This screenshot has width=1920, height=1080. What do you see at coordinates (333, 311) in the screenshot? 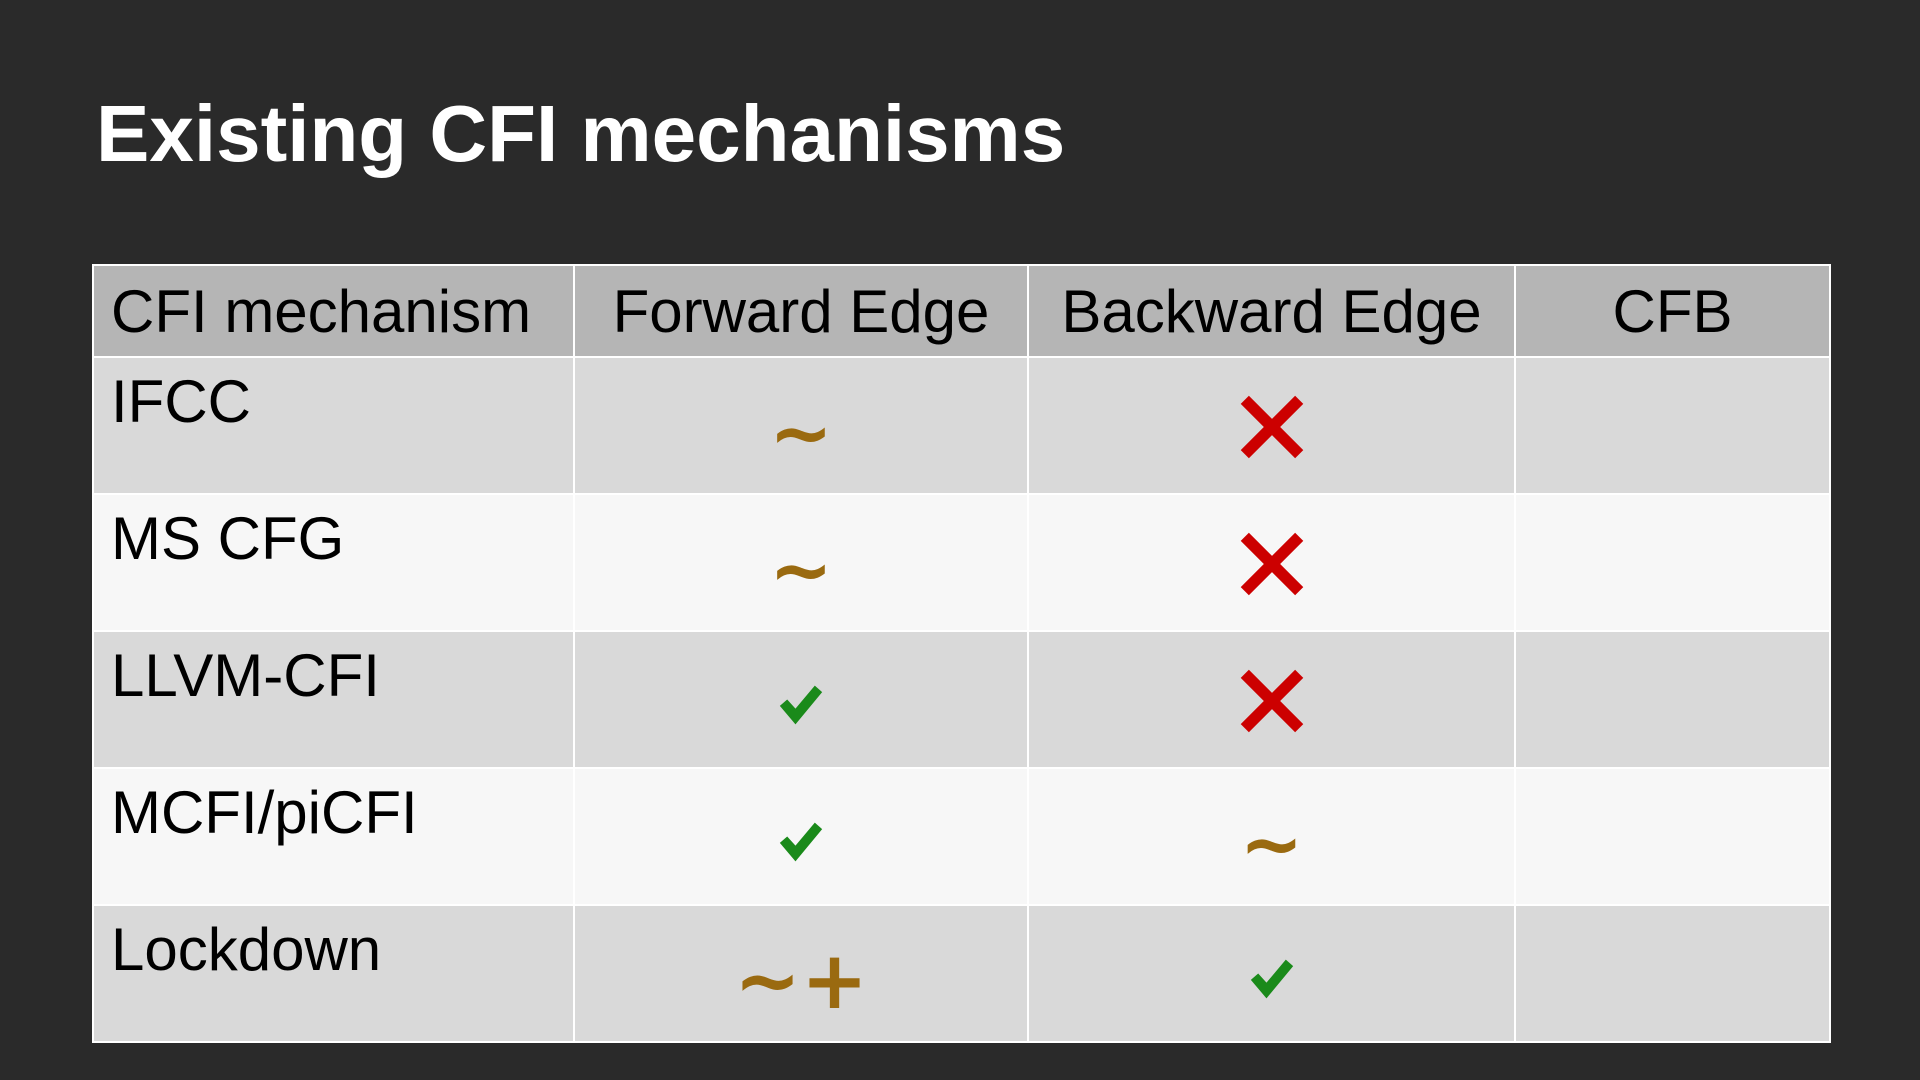
I see `header-cfi-mechanism: CFI mechanism` at bounding box center [333, 311].